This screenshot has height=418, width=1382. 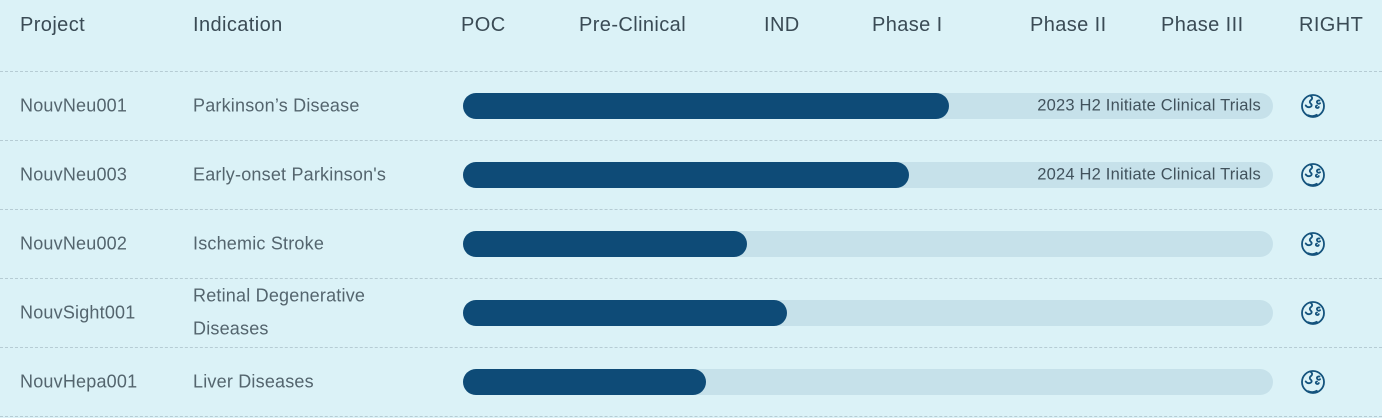 What do you see at coordinates (259, 243) in the screenshot?
I see `indication-label: Ischemic Stroke` at bounding box center [259, 243].